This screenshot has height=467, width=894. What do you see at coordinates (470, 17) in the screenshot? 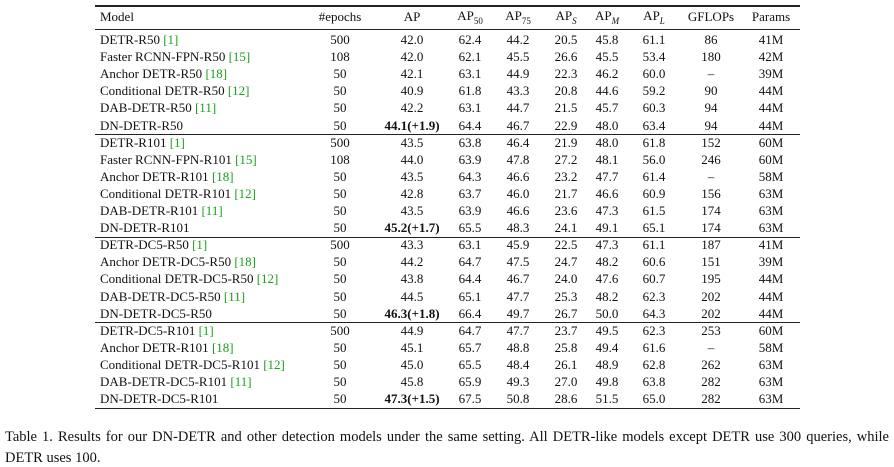
I see `header-cell: AP50` at bounding box center [470, 17].